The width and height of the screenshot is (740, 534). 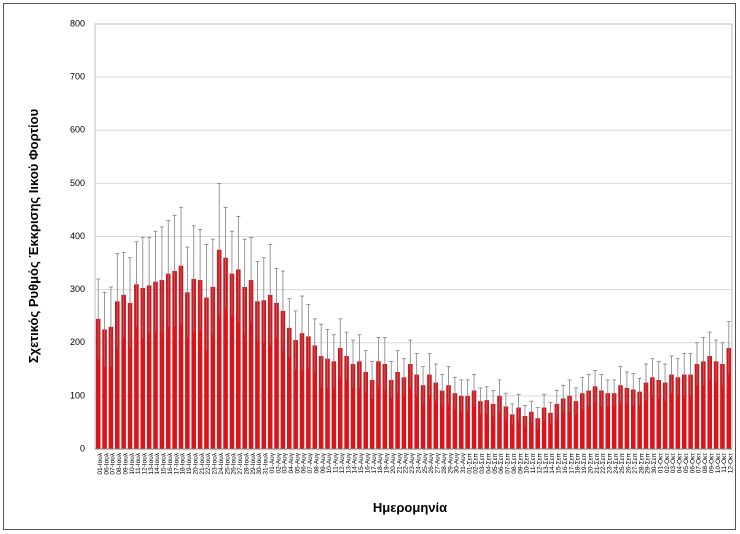 What do you see at coordinates (227, 463) in the screenshot?
I see `x-tick-label: 25-Ιουλ` at bounding box center [227, 463].